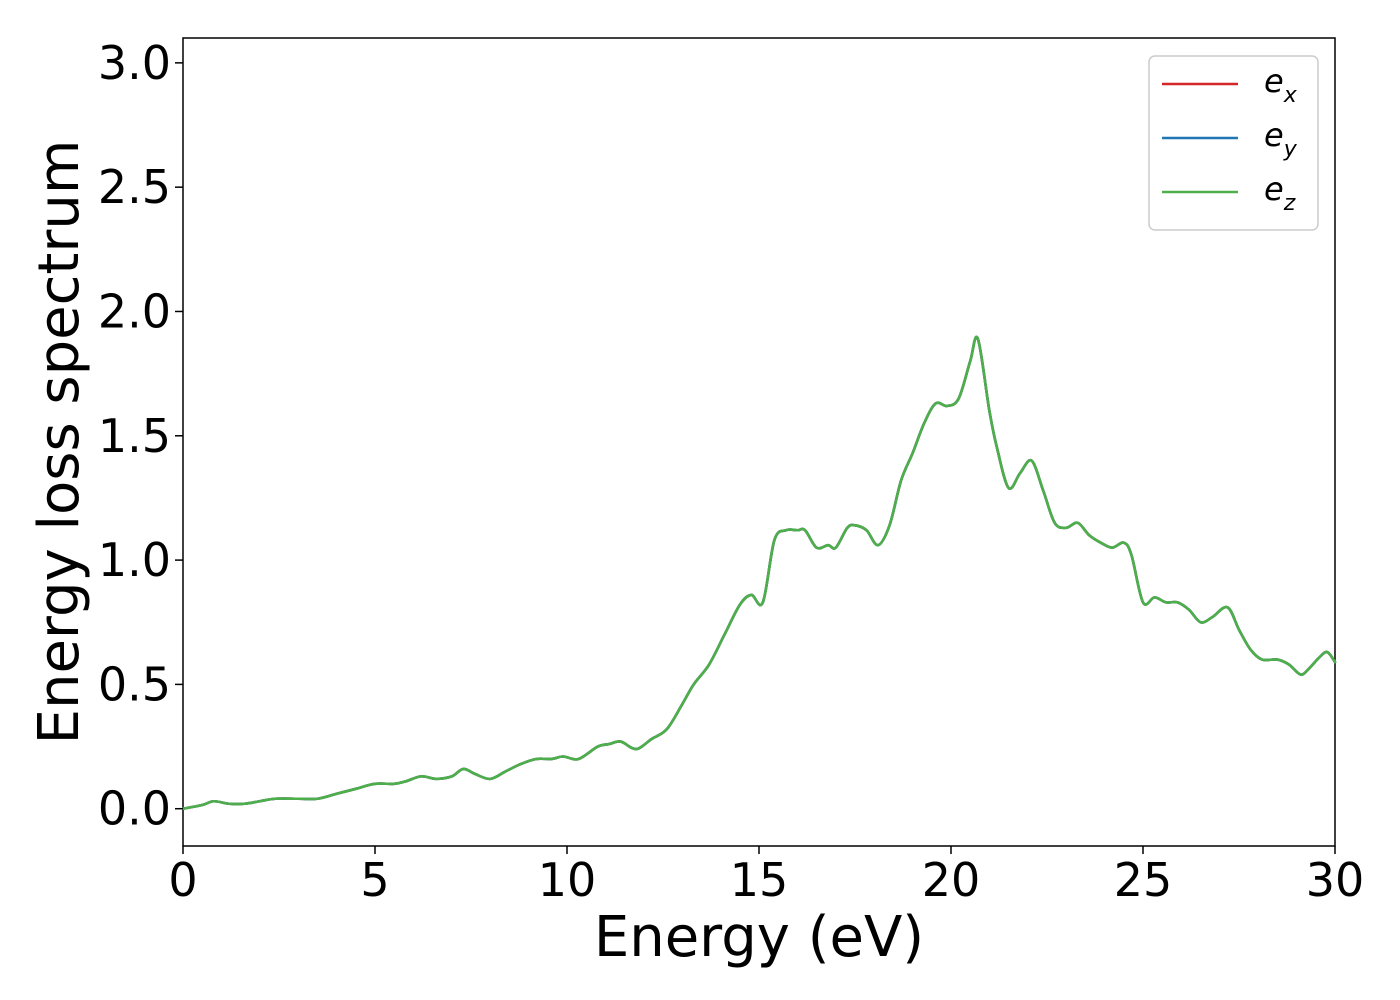 The height and width of the screenshot is (1000, 1400). I want to click on x-axis-ticks: 0 5 10 15 20 25 30, so click(766, 876).